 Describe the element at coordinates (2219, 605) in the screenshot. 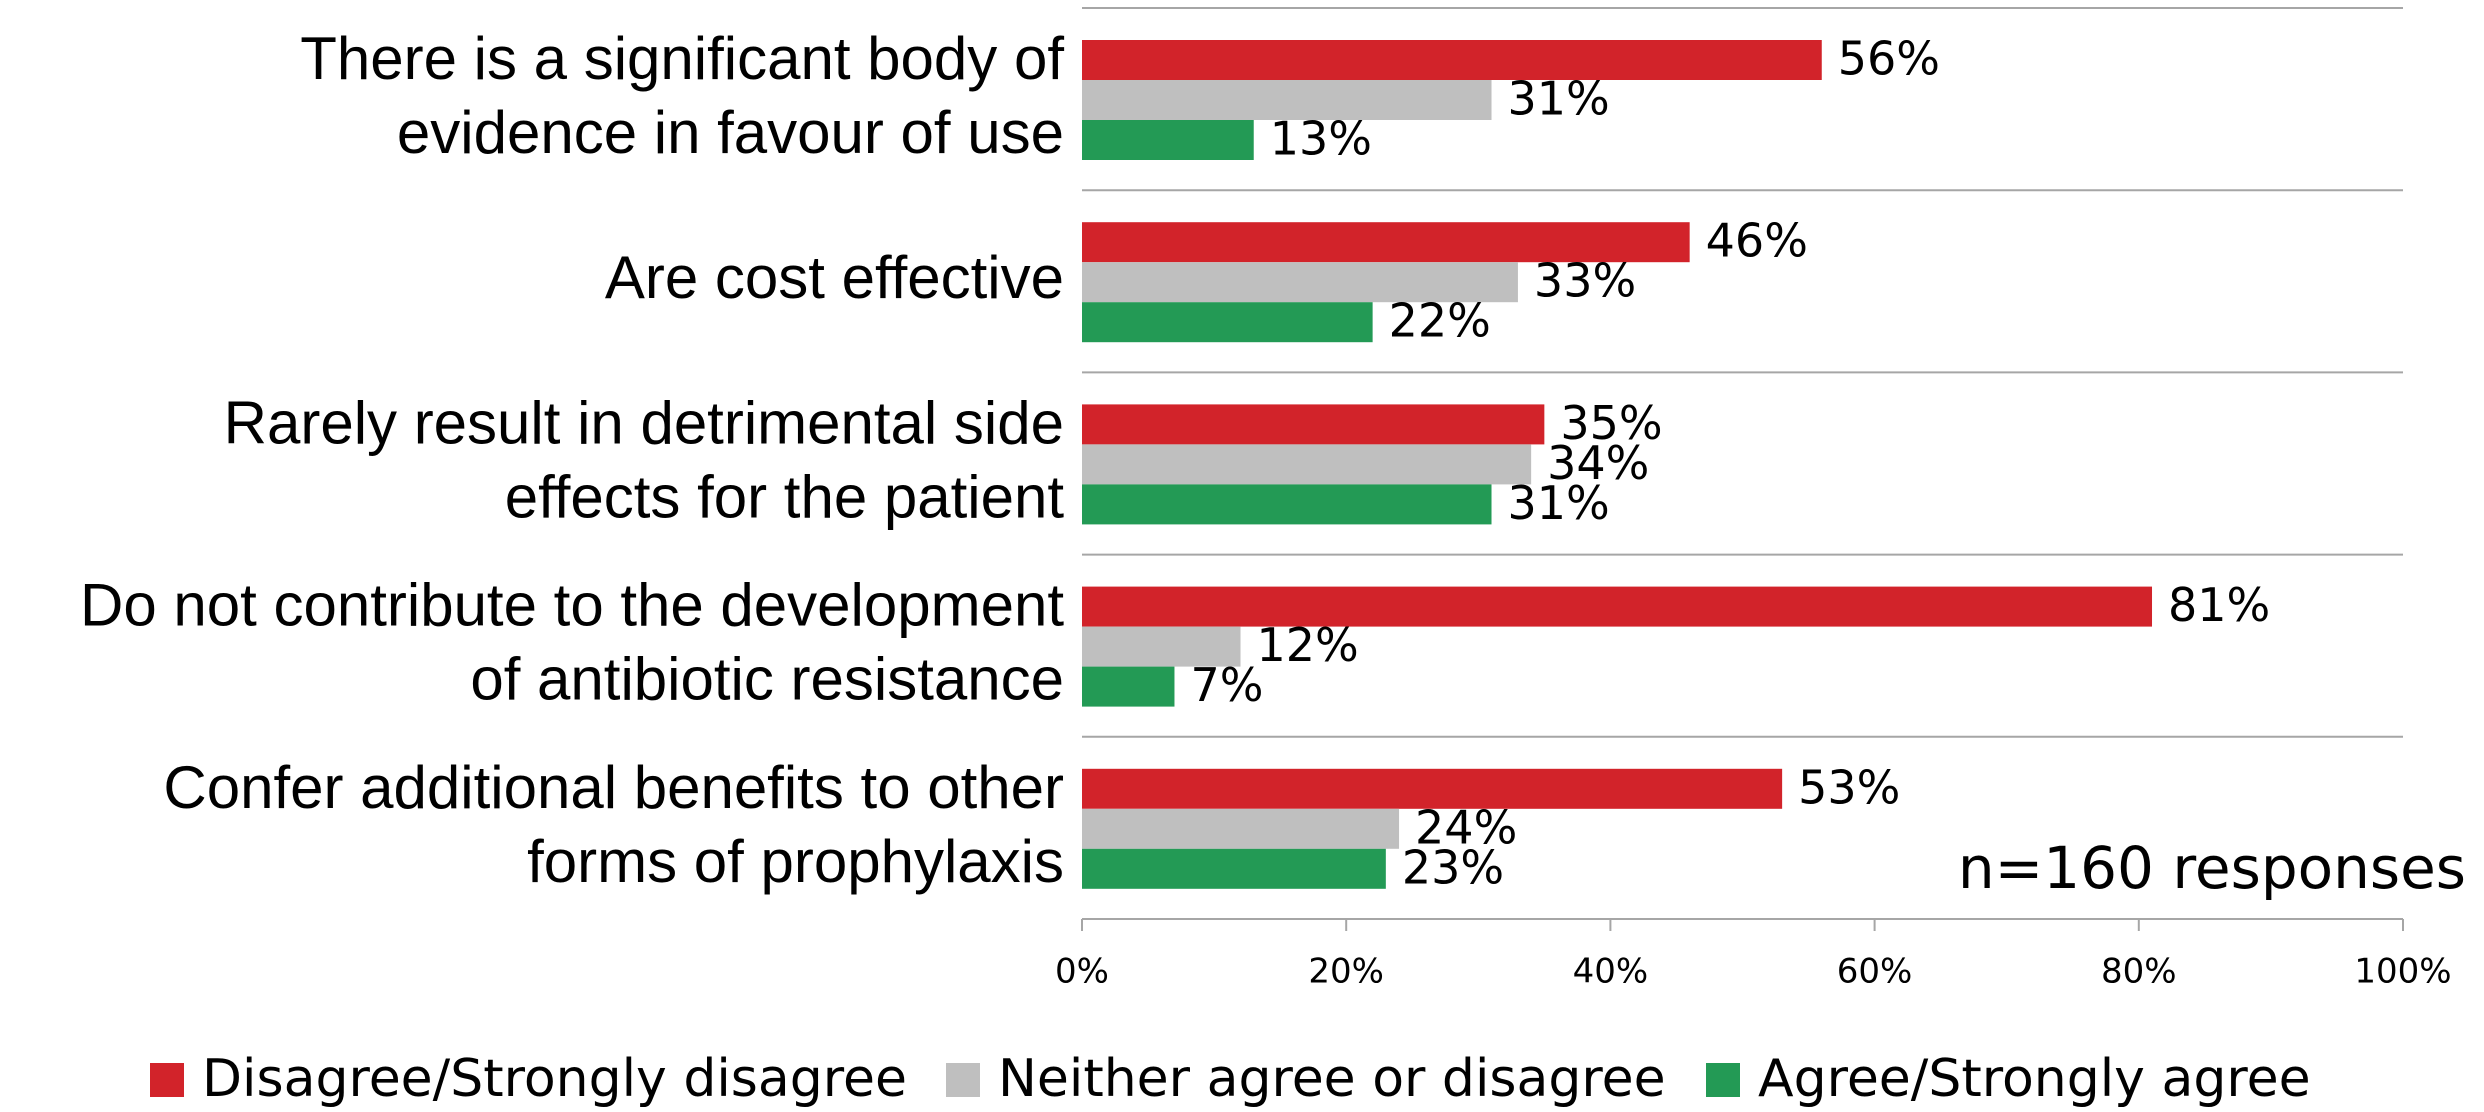

I see `value-label: 81%` at that location.